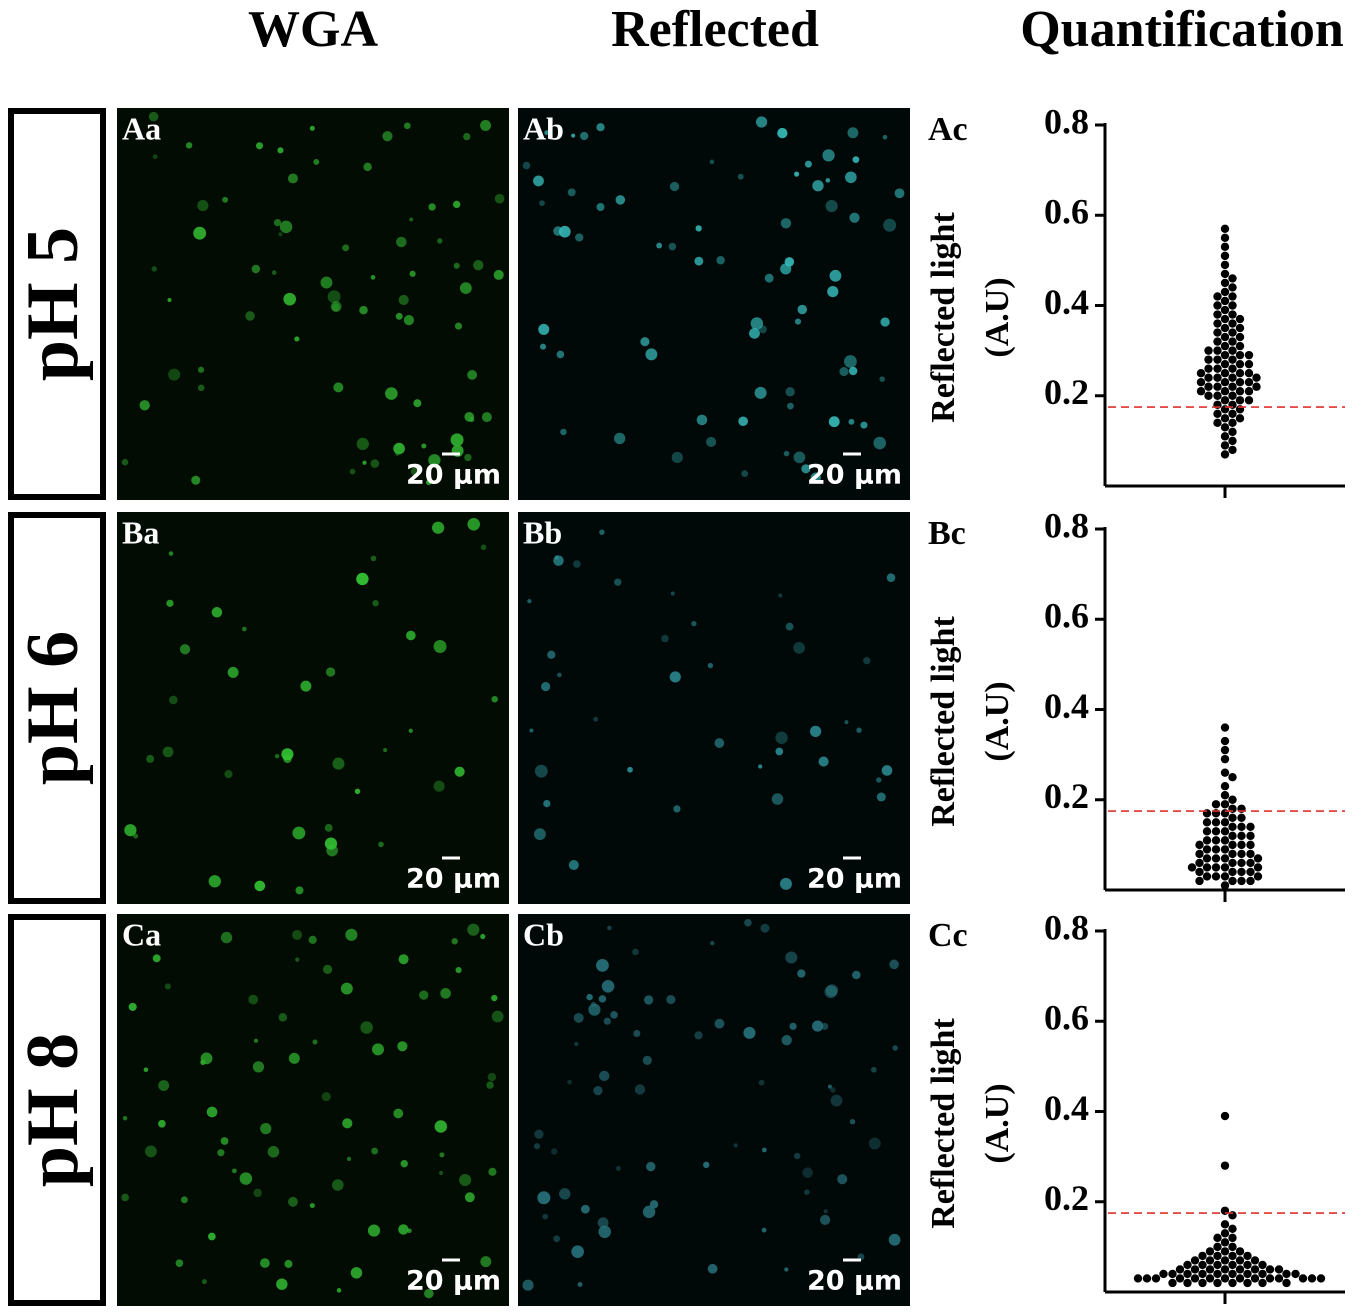  I want to click on panel-label: Ac, so click(948, 129).